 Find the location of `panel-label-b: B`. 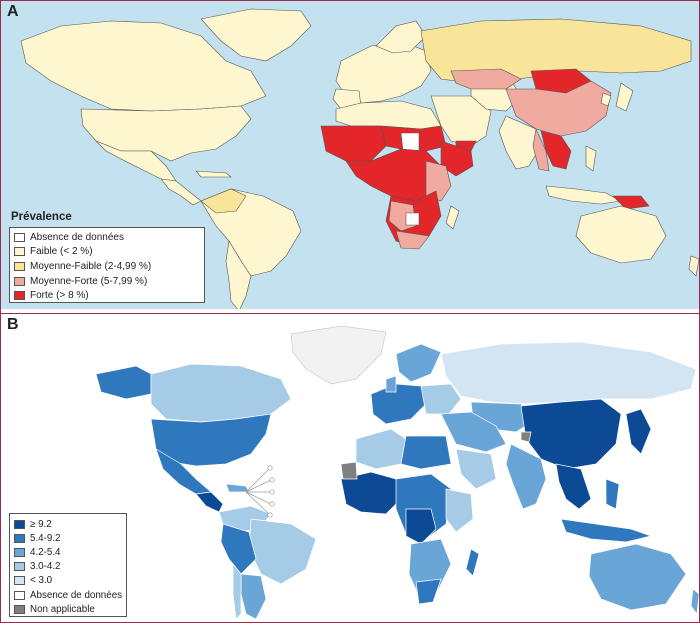

panel-label-b: B is located at coordinates (13, 324).